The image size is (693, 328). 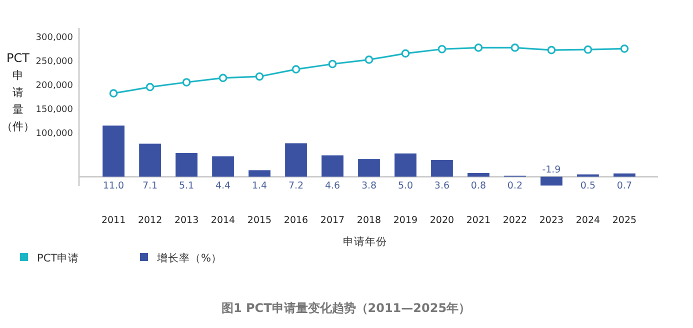 What do you see at coordinates (18, 92) in the screenshot?
I see `y-axis-title: PCT申请量（件）` at bounding box center [18, 92].